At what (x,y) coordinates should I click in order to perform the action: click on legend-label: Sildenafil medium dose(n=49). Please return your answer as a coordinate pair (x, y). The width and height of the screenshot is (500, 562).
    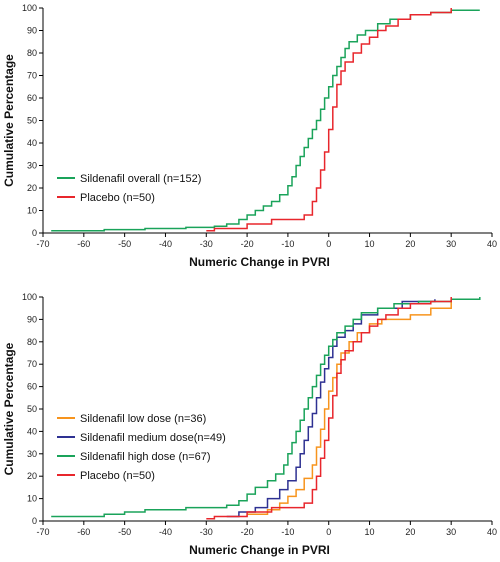
    Looking at the image, I should click on (153, 438).